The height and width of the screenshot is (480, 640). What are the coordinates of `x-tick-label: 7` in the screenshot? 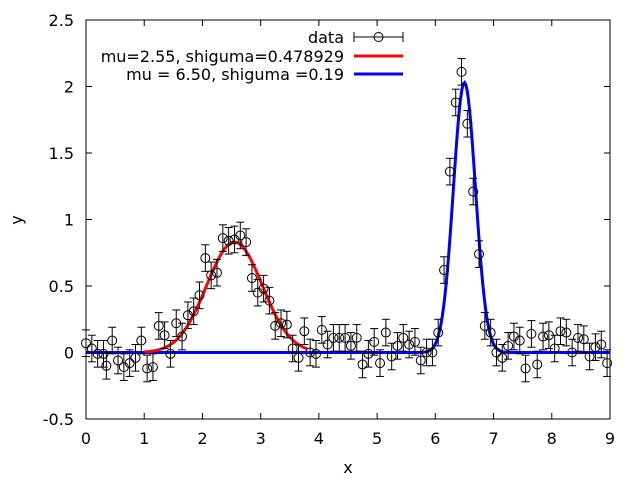 It's located at (493, 438).